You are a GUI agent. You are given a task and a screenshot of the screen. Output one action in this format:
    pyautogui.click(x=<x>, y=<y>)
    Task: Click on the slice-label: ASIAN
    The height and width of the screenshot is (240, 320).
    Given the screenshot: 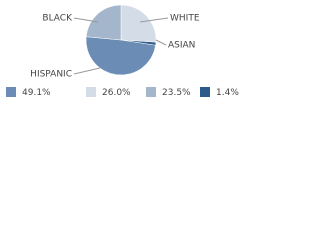 What is the action you would take?
    pyautogui.click(x=181, y=46)
    